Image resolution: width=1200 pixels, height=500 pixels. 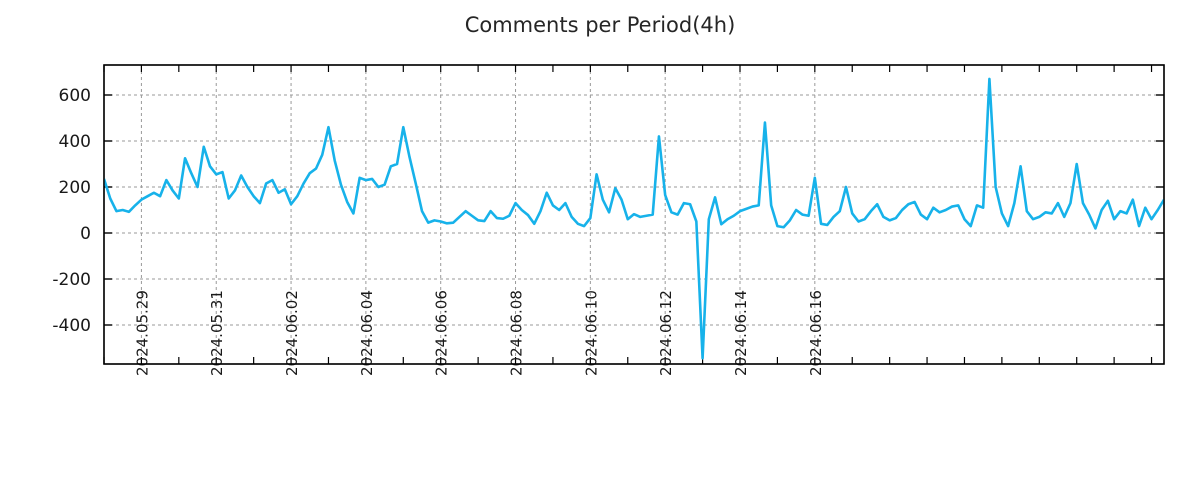 What do you see at coordinates (75, 96) in the screenshot?
I see `y-tick-label: 600` at bounding box center [75, 96].